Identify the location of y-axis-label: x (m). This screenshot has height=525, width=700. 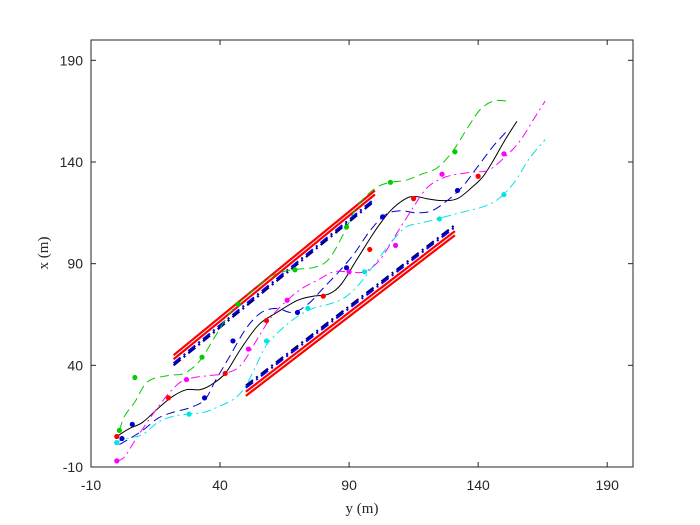
(44, 253).